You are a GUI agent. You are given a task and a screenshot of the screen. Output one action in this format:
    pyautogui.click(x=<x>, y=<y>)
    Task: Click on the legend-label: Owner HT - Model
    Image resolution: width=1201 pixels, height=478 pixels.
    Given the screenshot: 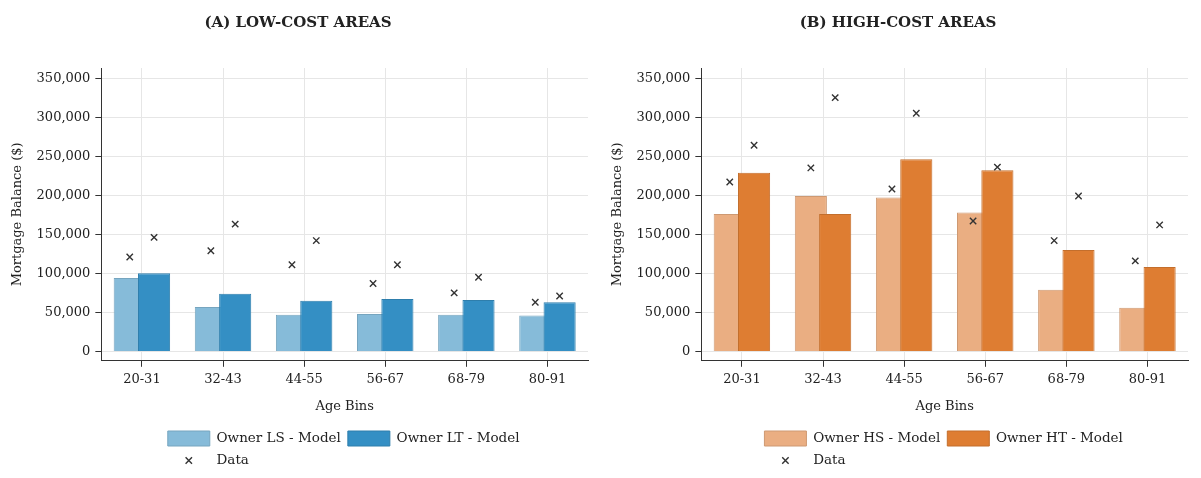 What is the action you would take?
    pyautogui.click(x=1059, y=437)
    